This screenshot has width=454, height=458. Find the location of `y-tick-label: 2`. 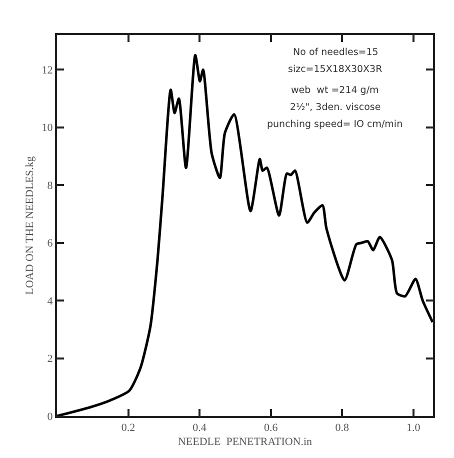

y-tick-label: 2 is located at coordinates (50, 359).